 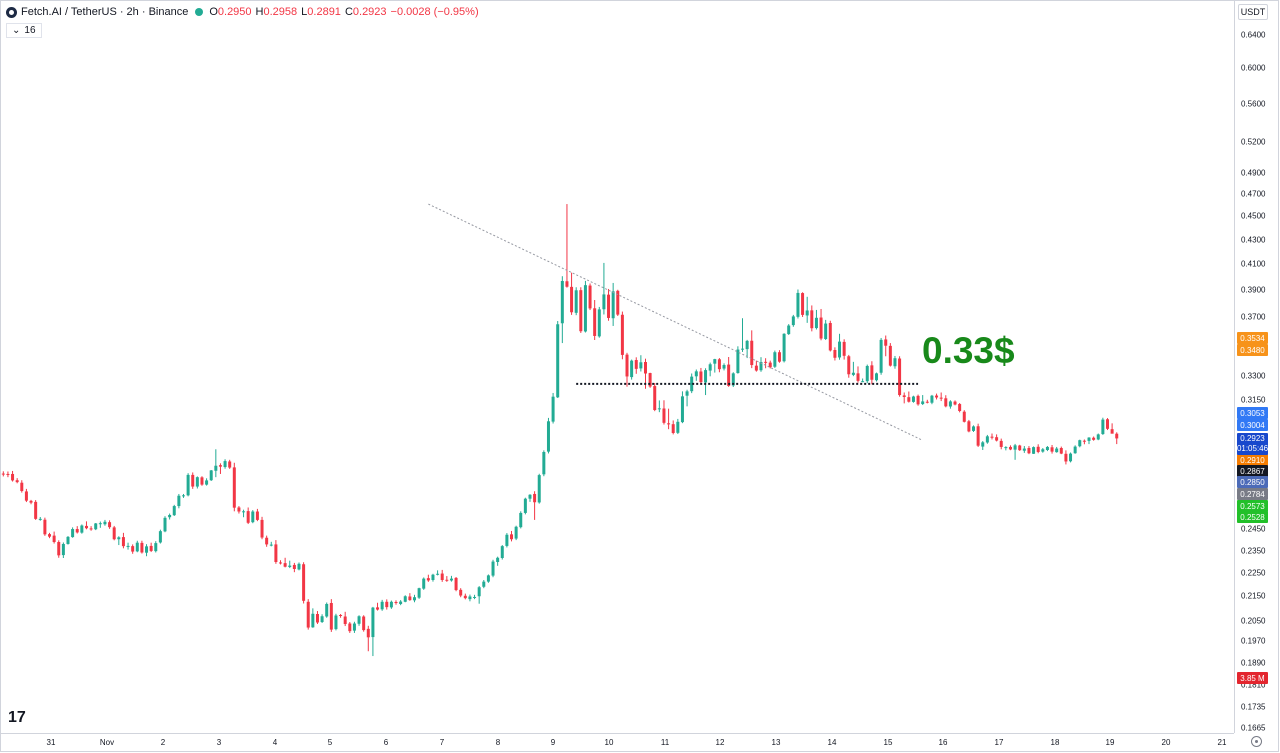 What do you see at coordinates (1257, 366) in the screenshot?
I see `price-axis` at bounding box center [1257, 366].